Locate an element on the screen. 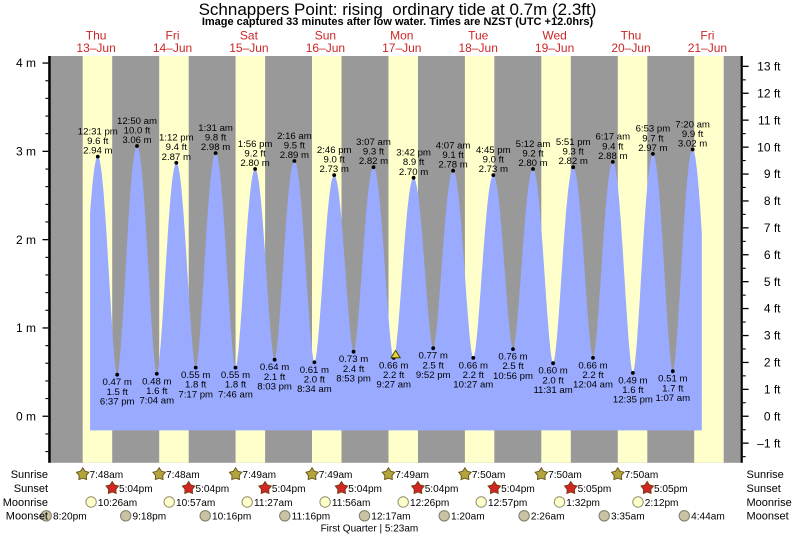 Image resolution: width=793 pixels, height=537 pixels. svg-text: 2:26am is located at coordinates (548, 517).